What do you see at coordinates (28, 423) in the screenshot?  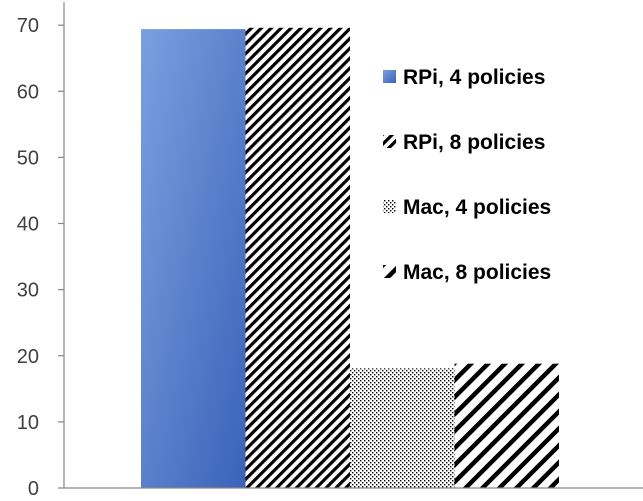 I see `y-tick-label: 10` at bounding box center [28, 423].